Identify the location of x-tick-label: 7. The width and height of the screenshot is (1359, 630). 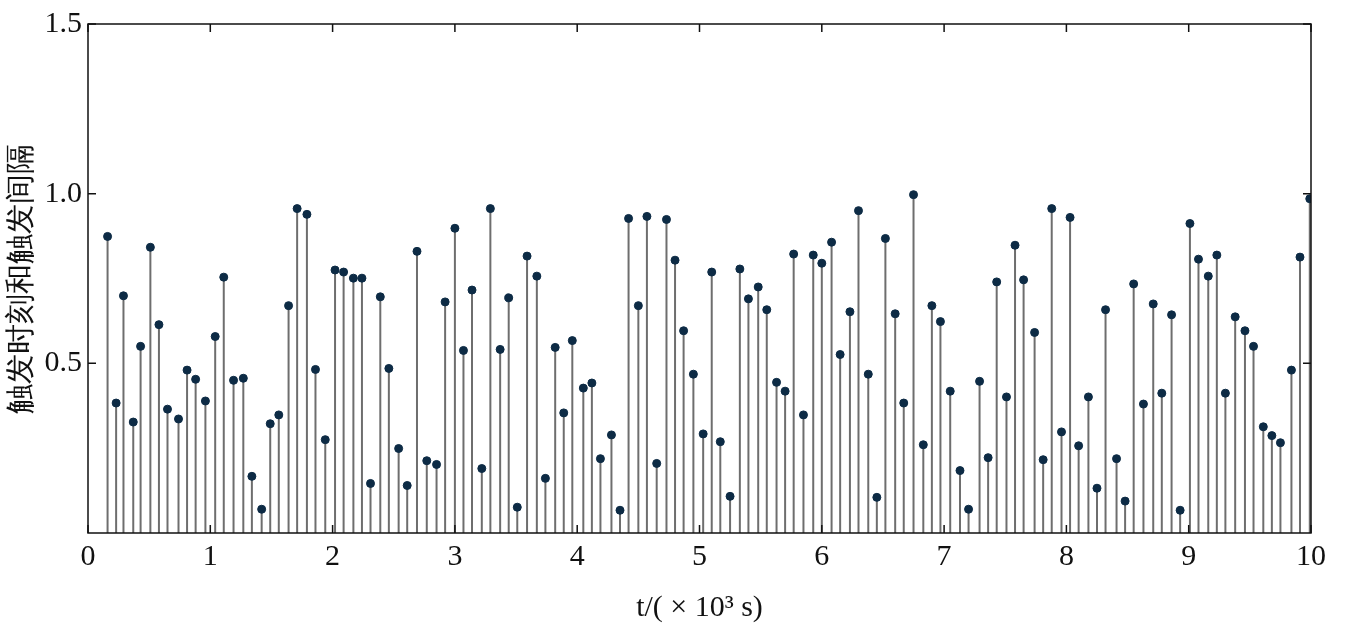
(944, 554).